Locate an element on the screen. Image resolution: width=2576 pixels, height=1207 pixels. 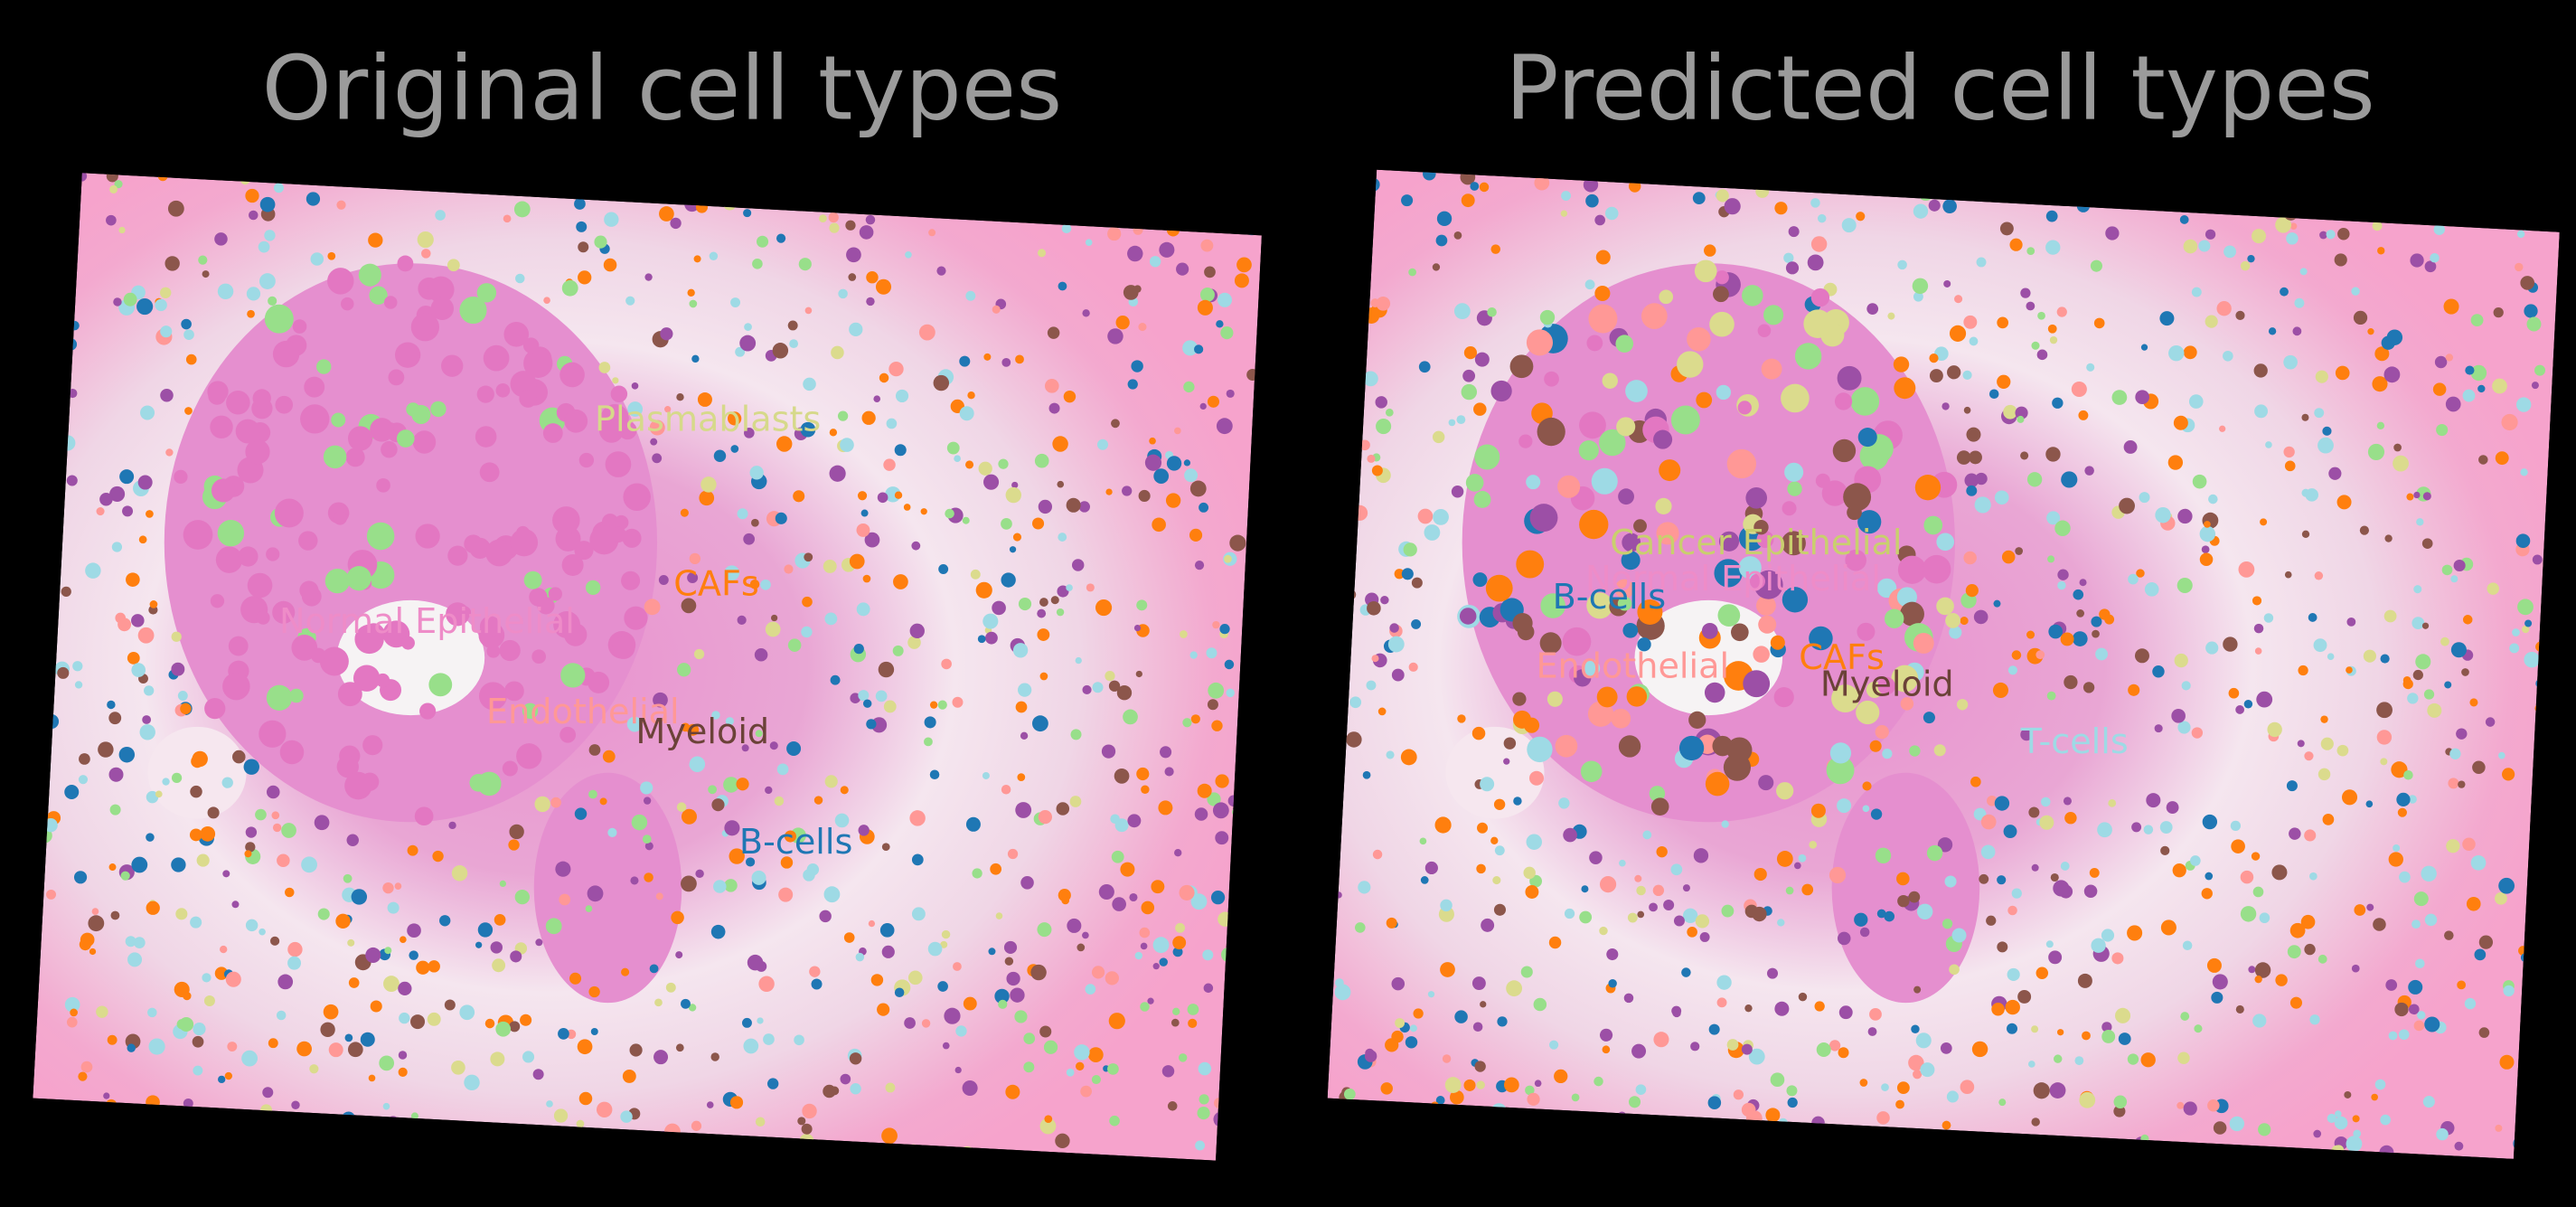
cell-type-label: Endothelial is located at coordinates (1633, 665).